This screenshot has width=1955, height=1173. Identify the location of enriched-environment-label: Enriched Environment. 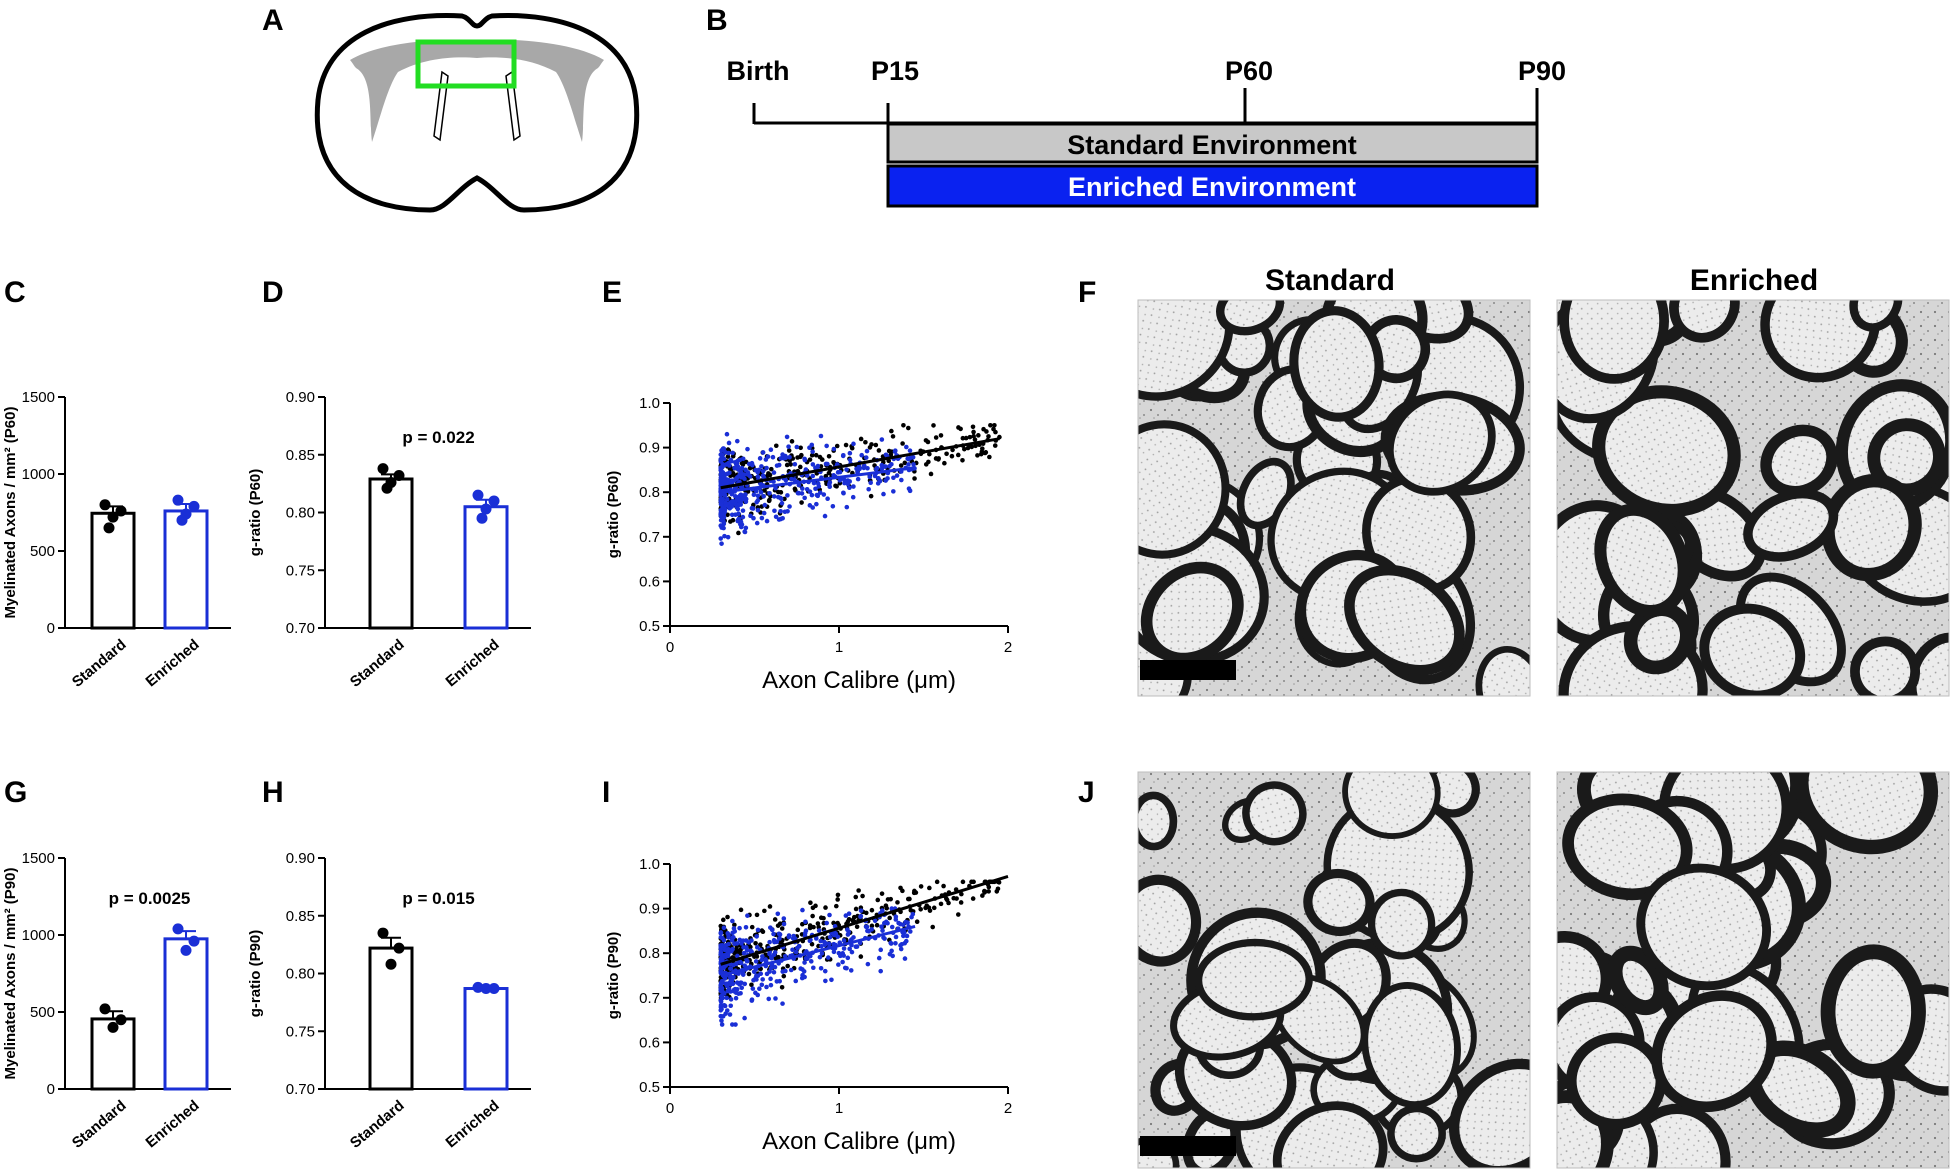
(1212, 187).